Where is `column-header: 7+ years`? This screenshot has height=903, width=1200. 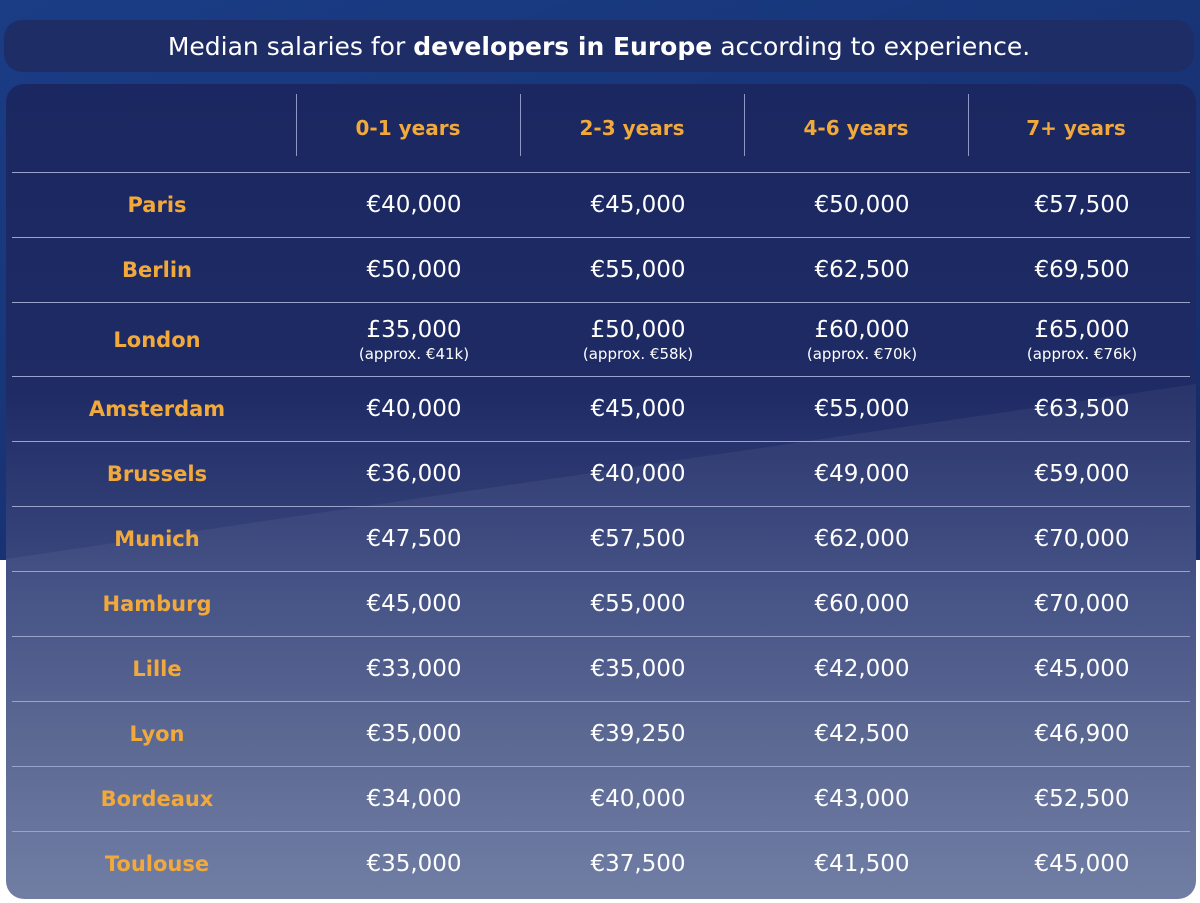 column-header: 7+ years is located at coordinates (1076, 128).